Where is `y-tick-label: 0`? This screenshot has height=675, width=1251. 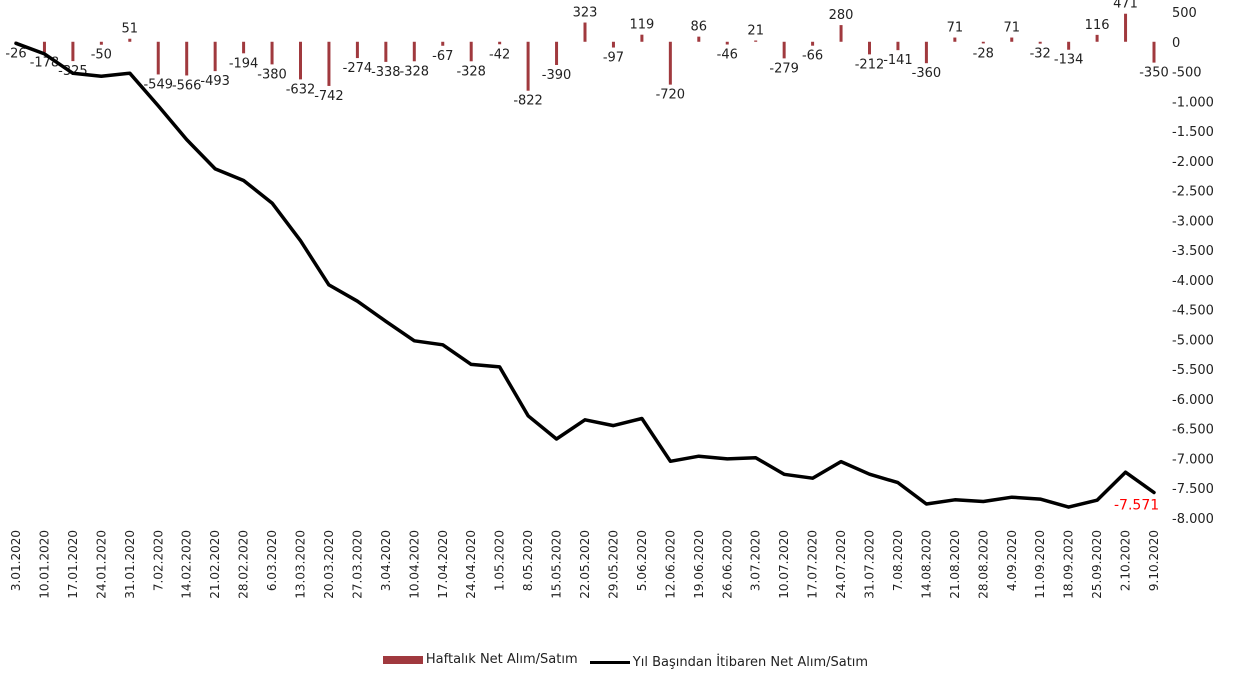 y-tick-label: 0 is located at coordinates (1176, 43).